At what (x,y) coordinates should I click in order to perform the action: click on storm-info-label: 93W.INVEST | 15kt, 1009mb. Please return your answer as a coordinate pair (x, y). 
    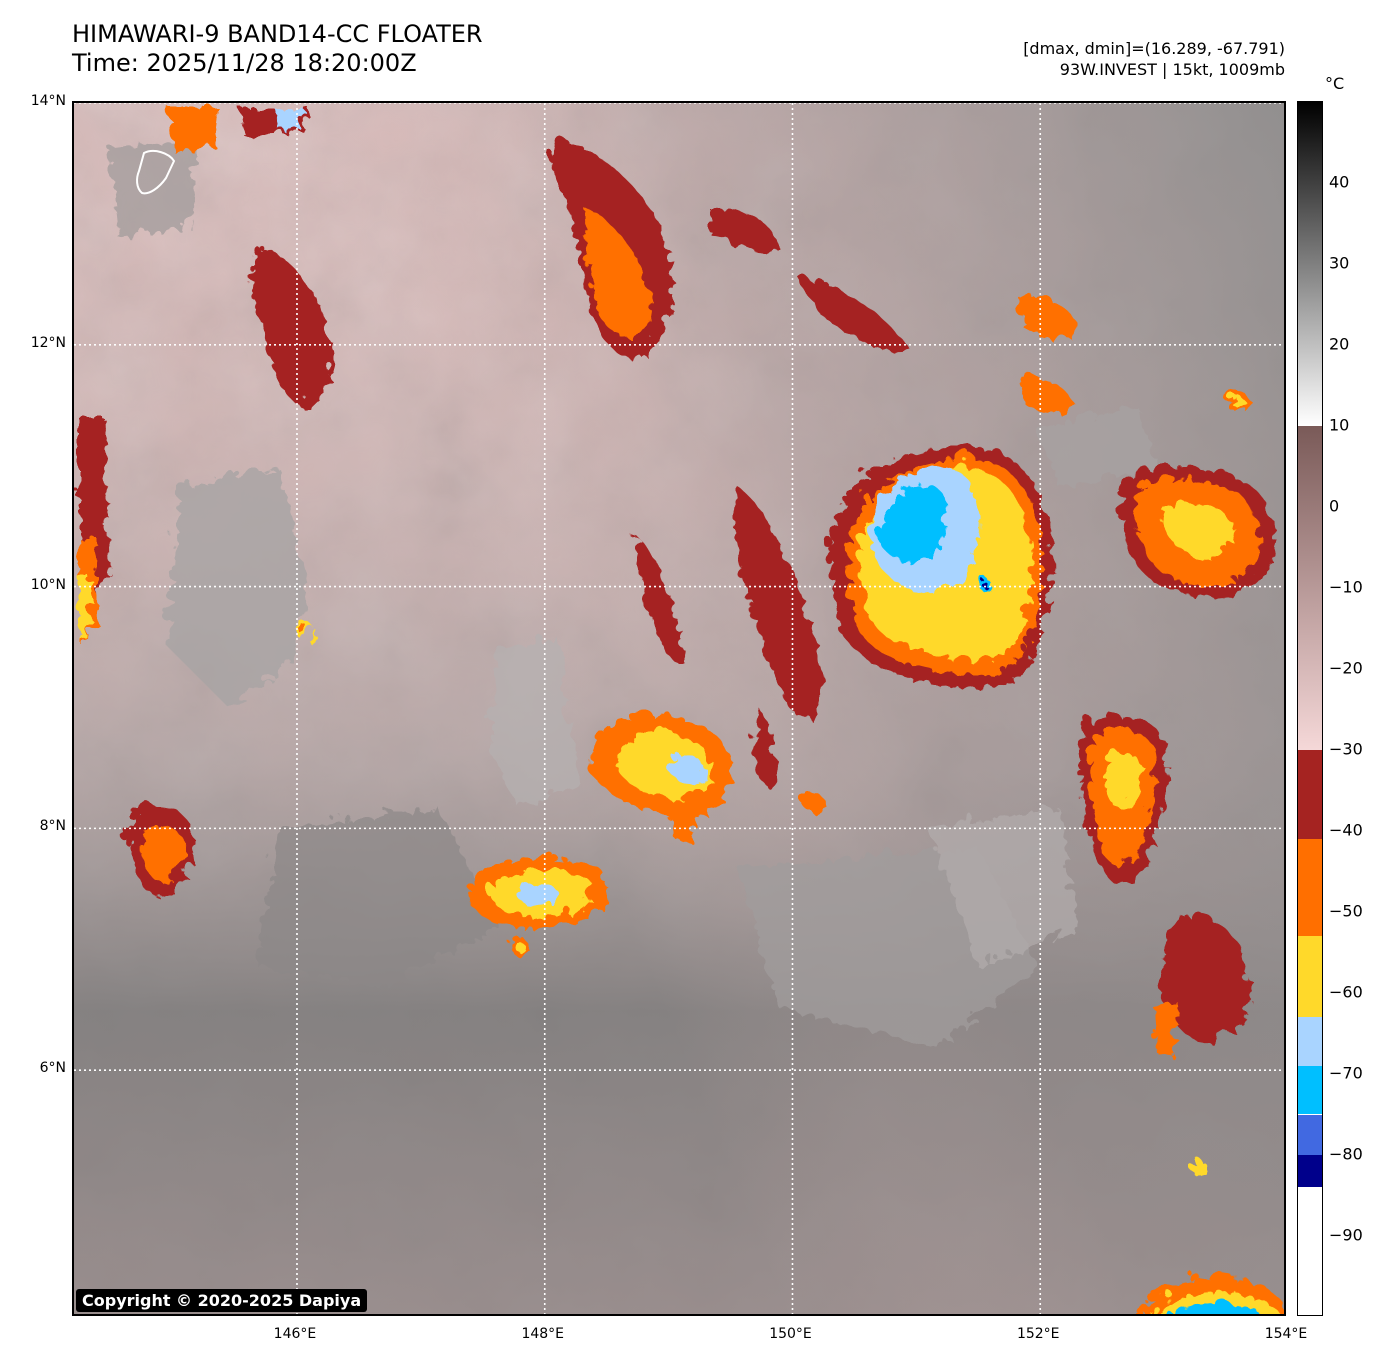
    Looking at the image, I should click on (1172, 69).